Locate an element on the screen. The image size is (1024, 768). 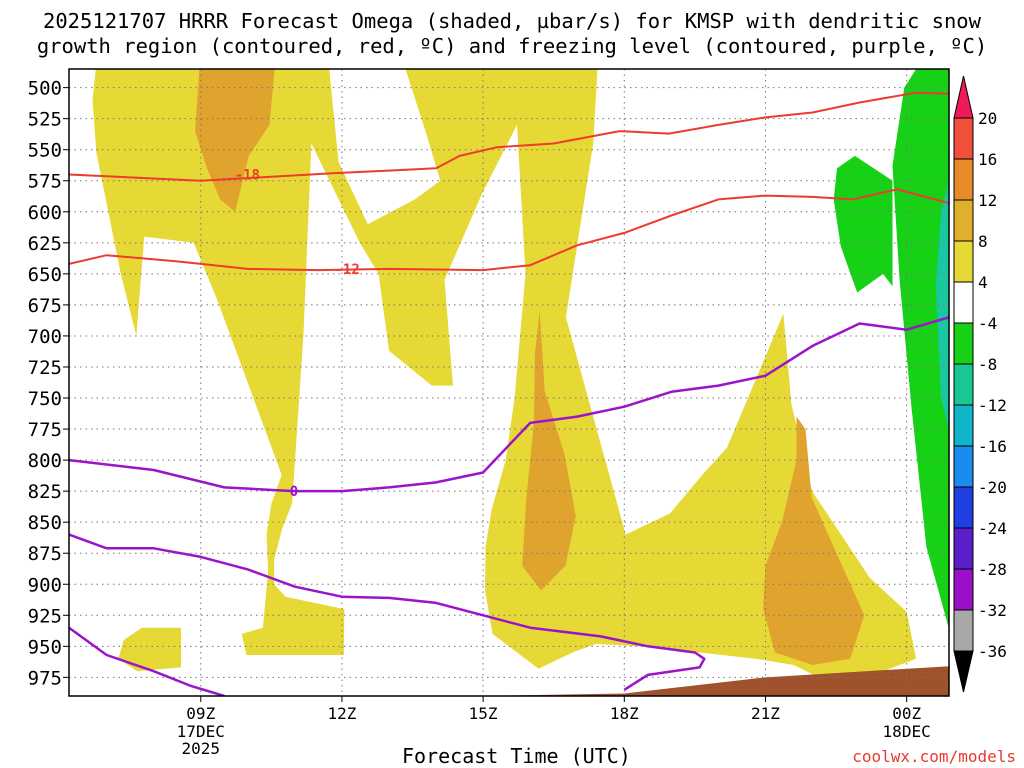
x-tick-label-12Z: 12Z is located at coordinates (341, 713).